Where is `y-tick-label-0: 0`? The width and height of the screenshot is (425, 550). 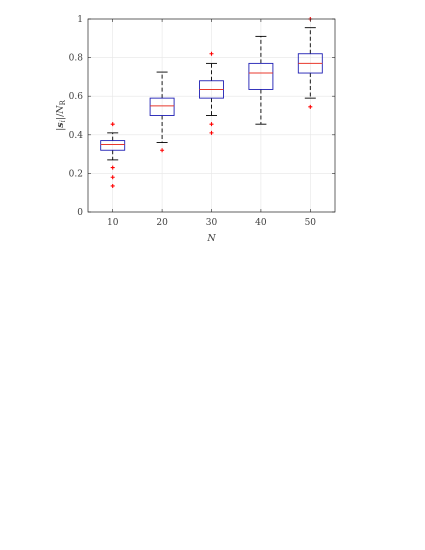 y-tick-label-0: 0 is located at coordinates (80, 213).